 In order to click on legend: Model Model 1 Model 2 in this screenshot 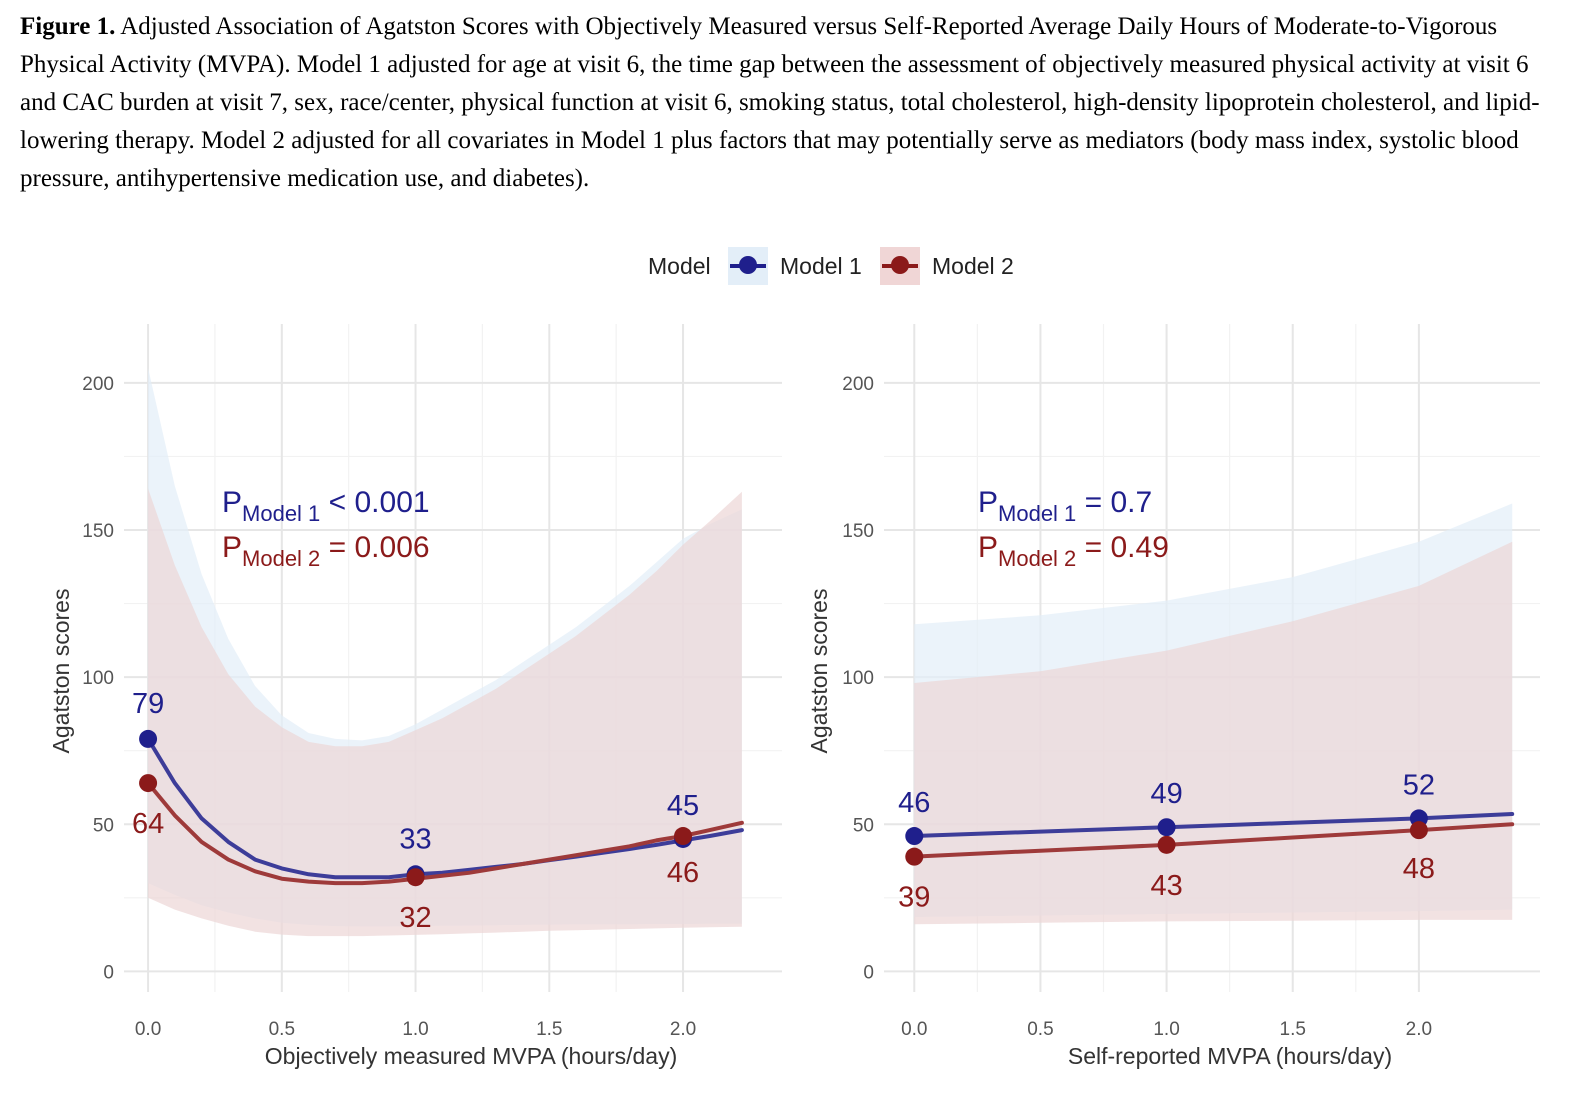, I will do `click(791, 266)`.